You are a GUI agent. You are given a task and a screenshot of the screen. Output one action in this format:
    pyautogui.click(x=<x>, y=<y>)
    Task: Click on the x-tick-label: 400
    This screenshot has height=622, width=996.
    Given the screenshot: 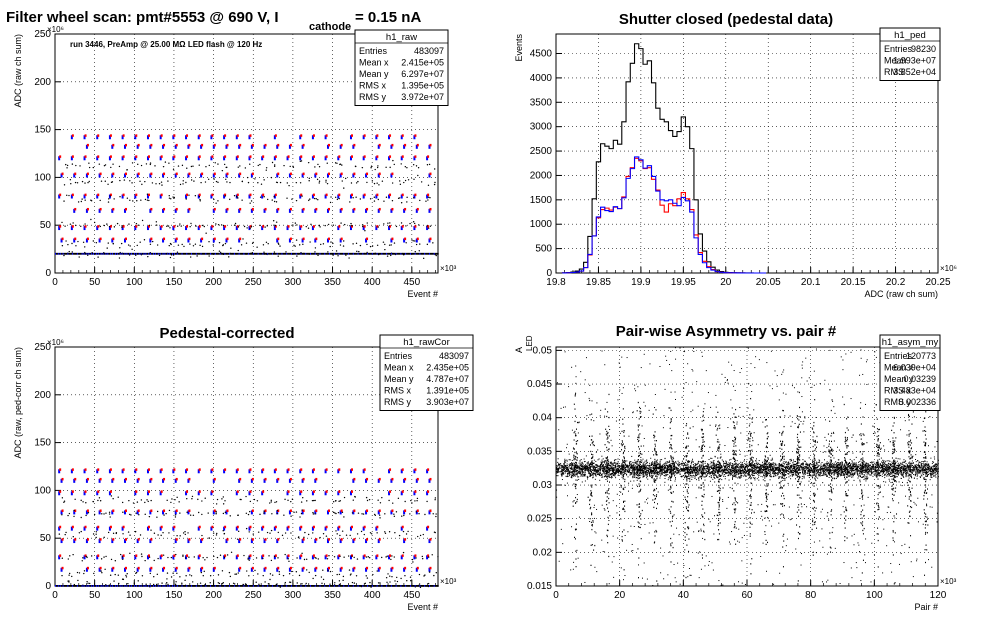 What is the action you would take?
    pyautogui.click(x=372, y=282)
    